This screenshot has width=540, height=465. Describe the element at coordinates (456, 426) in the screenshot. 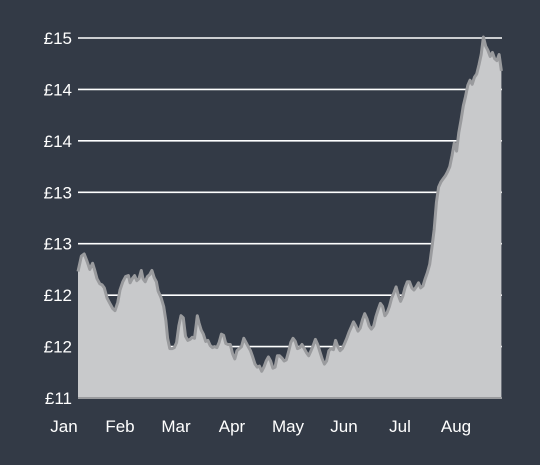

I see `x-tick-label-aug: Aug` at that location.